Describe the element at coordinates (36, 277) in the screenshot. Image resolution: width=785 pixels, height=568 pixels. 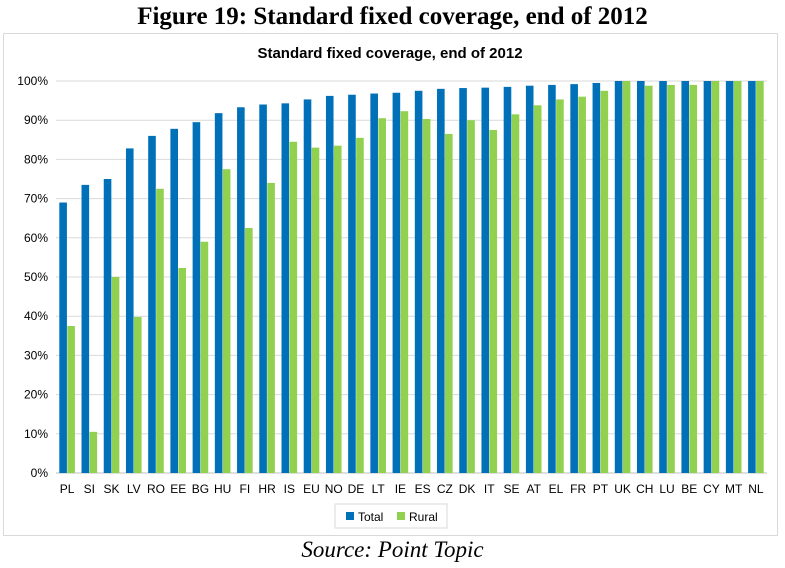
I see `y-tick-label: 50%` at that location.